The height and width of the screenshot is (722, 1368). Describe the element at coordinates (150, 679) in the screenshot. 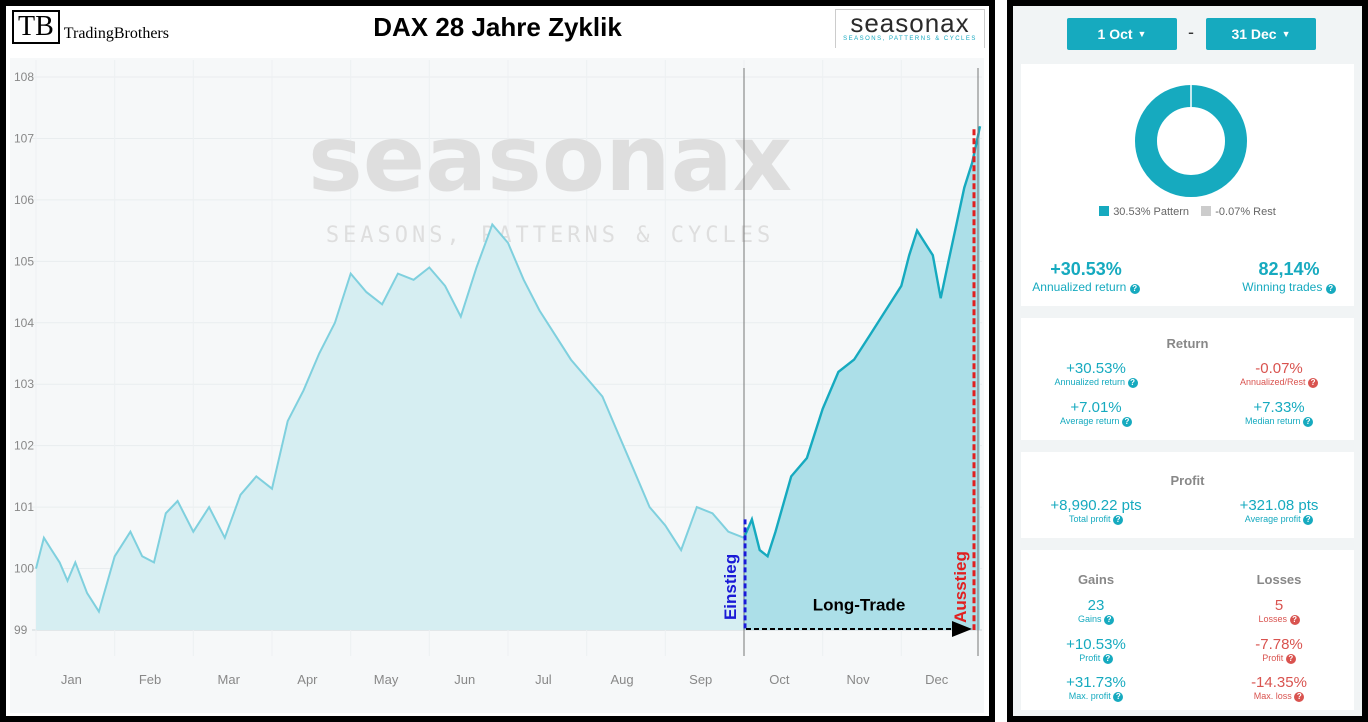

I see `x-tick-label: Feb` at that location.